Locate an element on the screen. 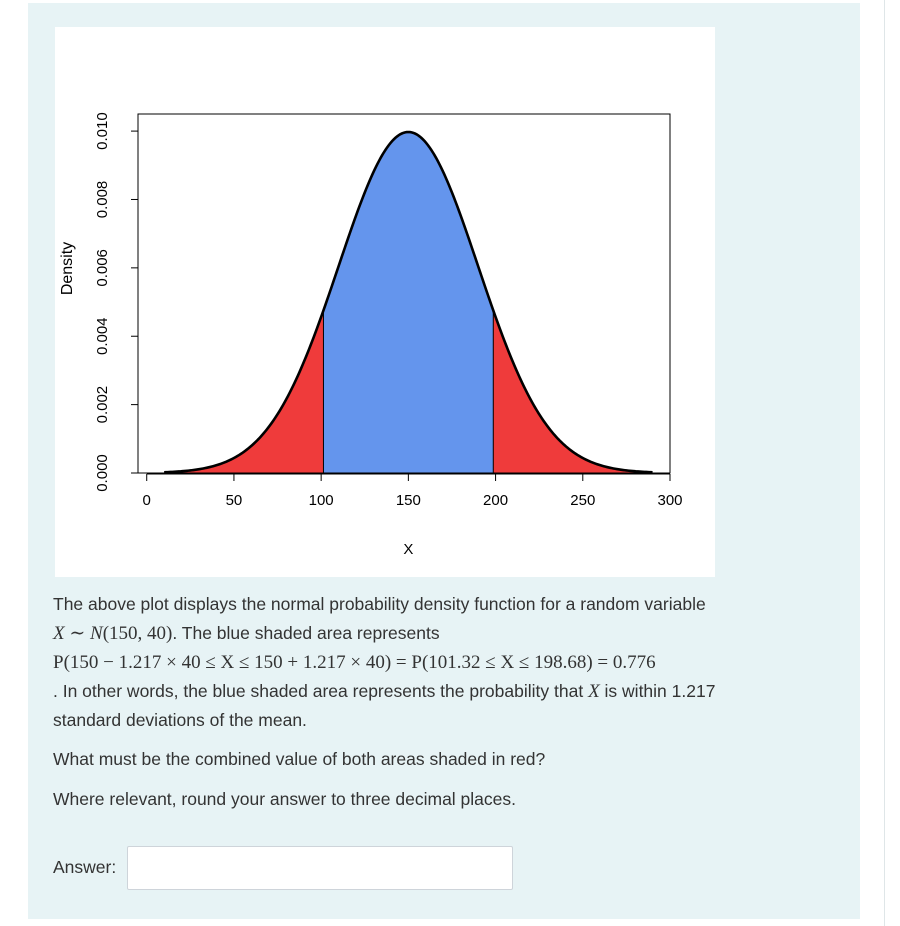 The width and height of the screenshot is (900, 926). line4-suffix: is within 1.217 is located at coordinates (660, 691).